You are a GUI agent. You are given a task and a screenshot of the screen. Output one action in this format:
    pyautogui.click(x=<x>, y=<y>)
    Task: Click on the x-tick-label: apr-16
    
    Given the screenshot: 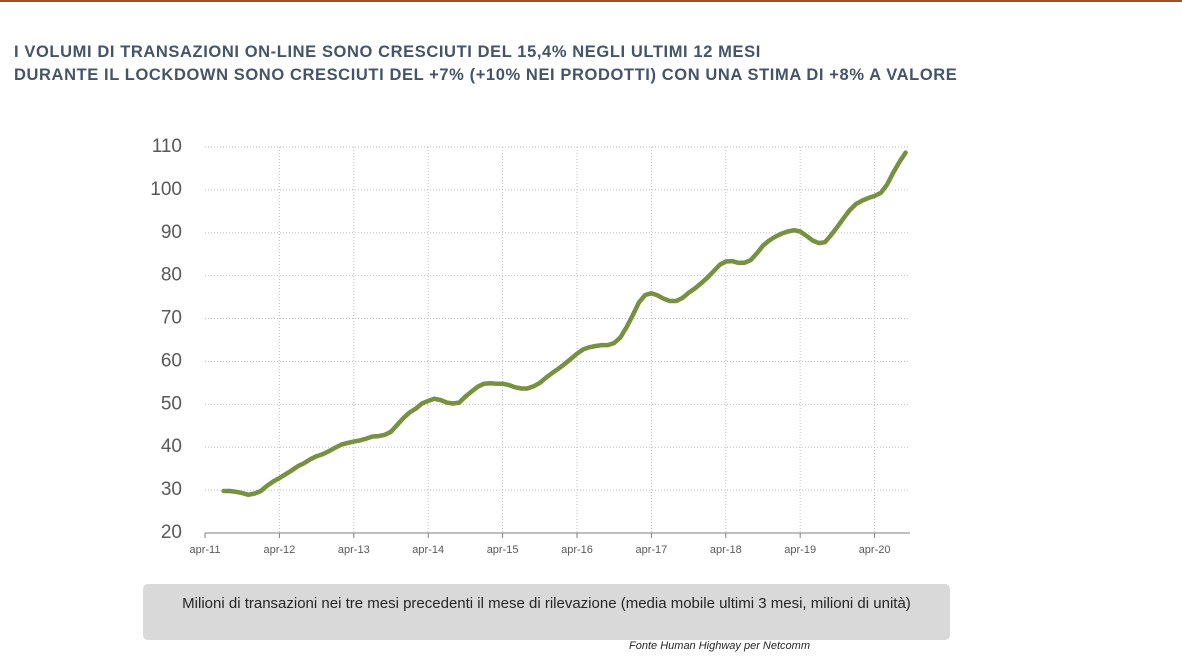 What is the action you would take?
    pyautogui.click(x=577, y=550)
    